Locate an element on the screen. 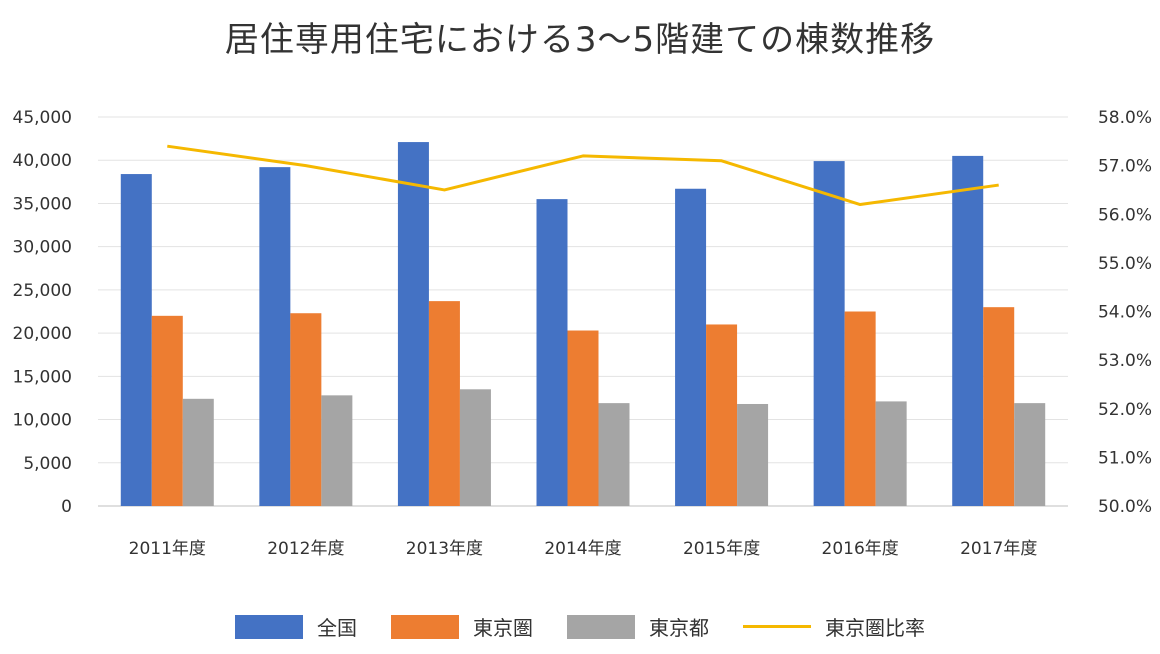 This screenshot has height=654, width=1160. y-tick-right-label: 57.0% is located at coordinates (1125, 167).